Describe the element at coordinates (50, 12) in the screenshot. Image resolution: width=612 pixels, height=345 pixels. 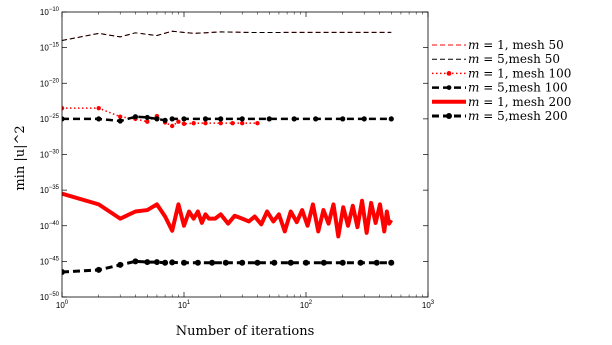
I see `y-tick-label: 10−10` at that location.